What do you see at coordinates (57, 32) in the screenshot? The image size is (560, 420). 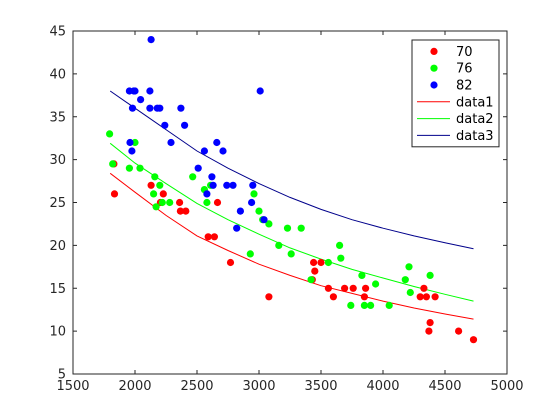 I see `y-tick-label: 45` at bounding box center [57, 32].